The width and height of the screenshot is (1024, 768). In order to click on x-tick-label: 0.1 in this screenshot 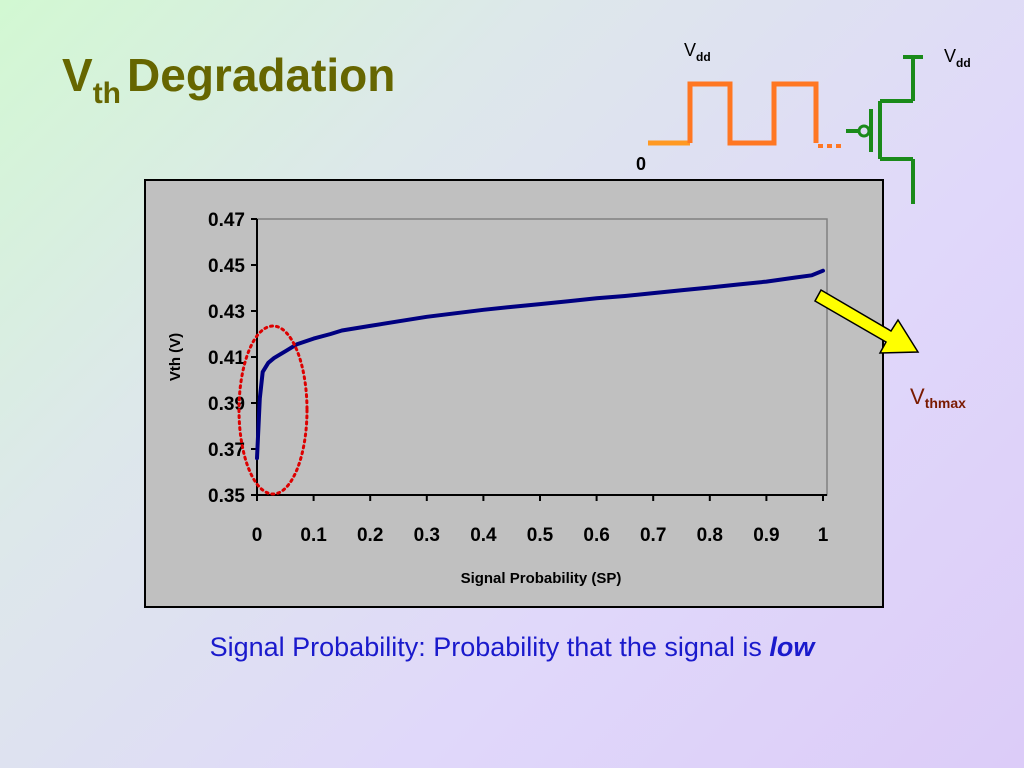, I will do `click(313, 535)`.